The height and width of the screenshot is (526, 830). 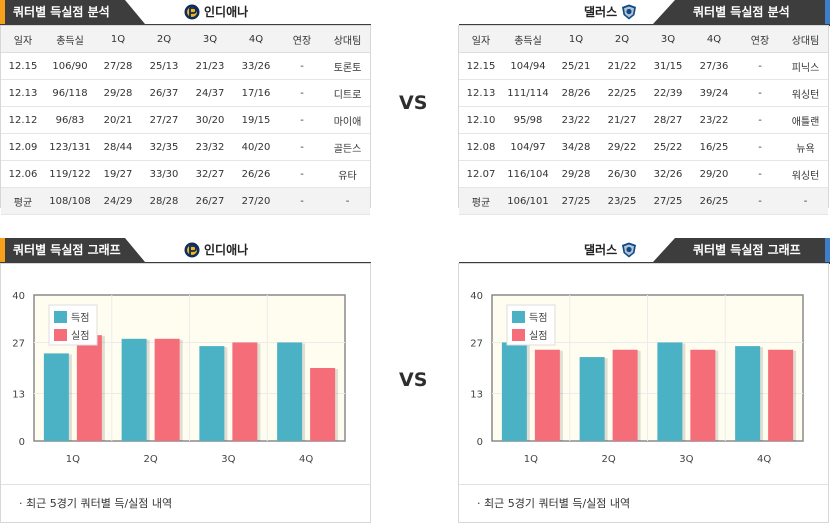 I want to click on table-cell: 24/29, so click(x=118, y=201).